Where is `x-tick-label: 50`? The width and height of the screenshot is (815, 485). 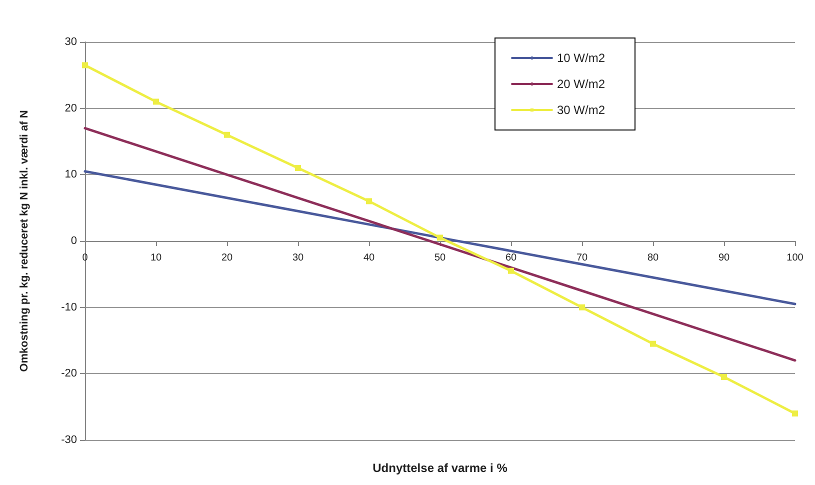 x-tick-label: 50 is located at coordinates (440, 258).